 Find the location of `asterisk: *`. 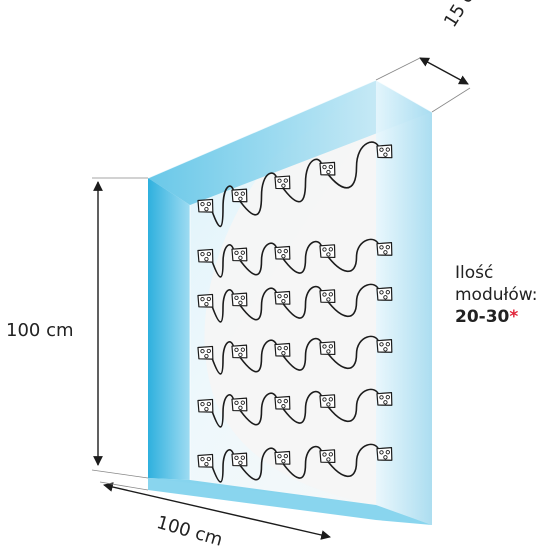

asterisk: * is located at coordinates (514, 317).